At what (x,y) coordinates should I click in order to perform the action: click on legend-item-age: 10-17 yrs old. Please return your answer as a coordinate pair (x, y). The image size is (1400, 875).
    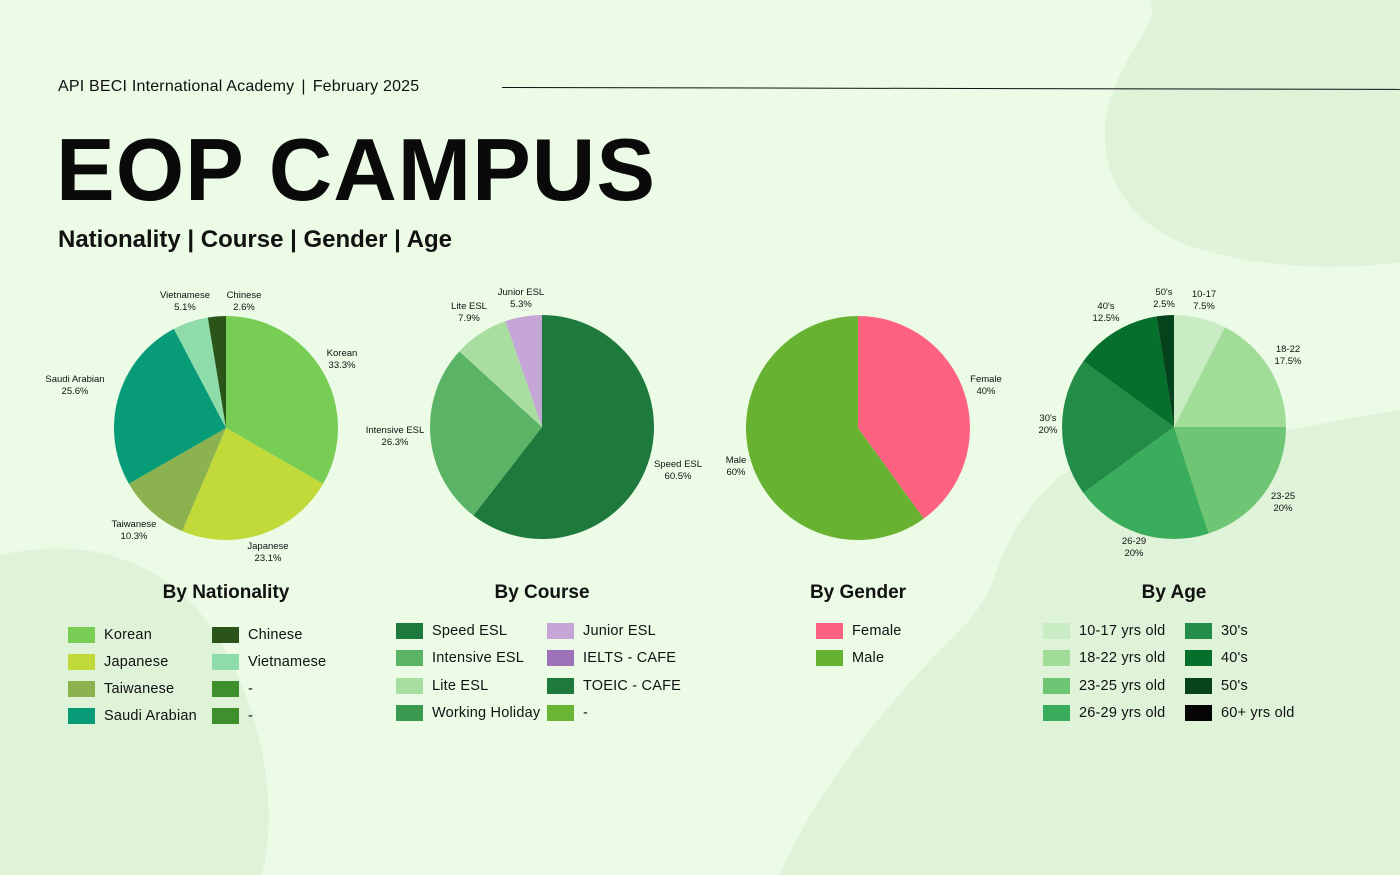
    Looking at the image, I should click on (1104, 631).